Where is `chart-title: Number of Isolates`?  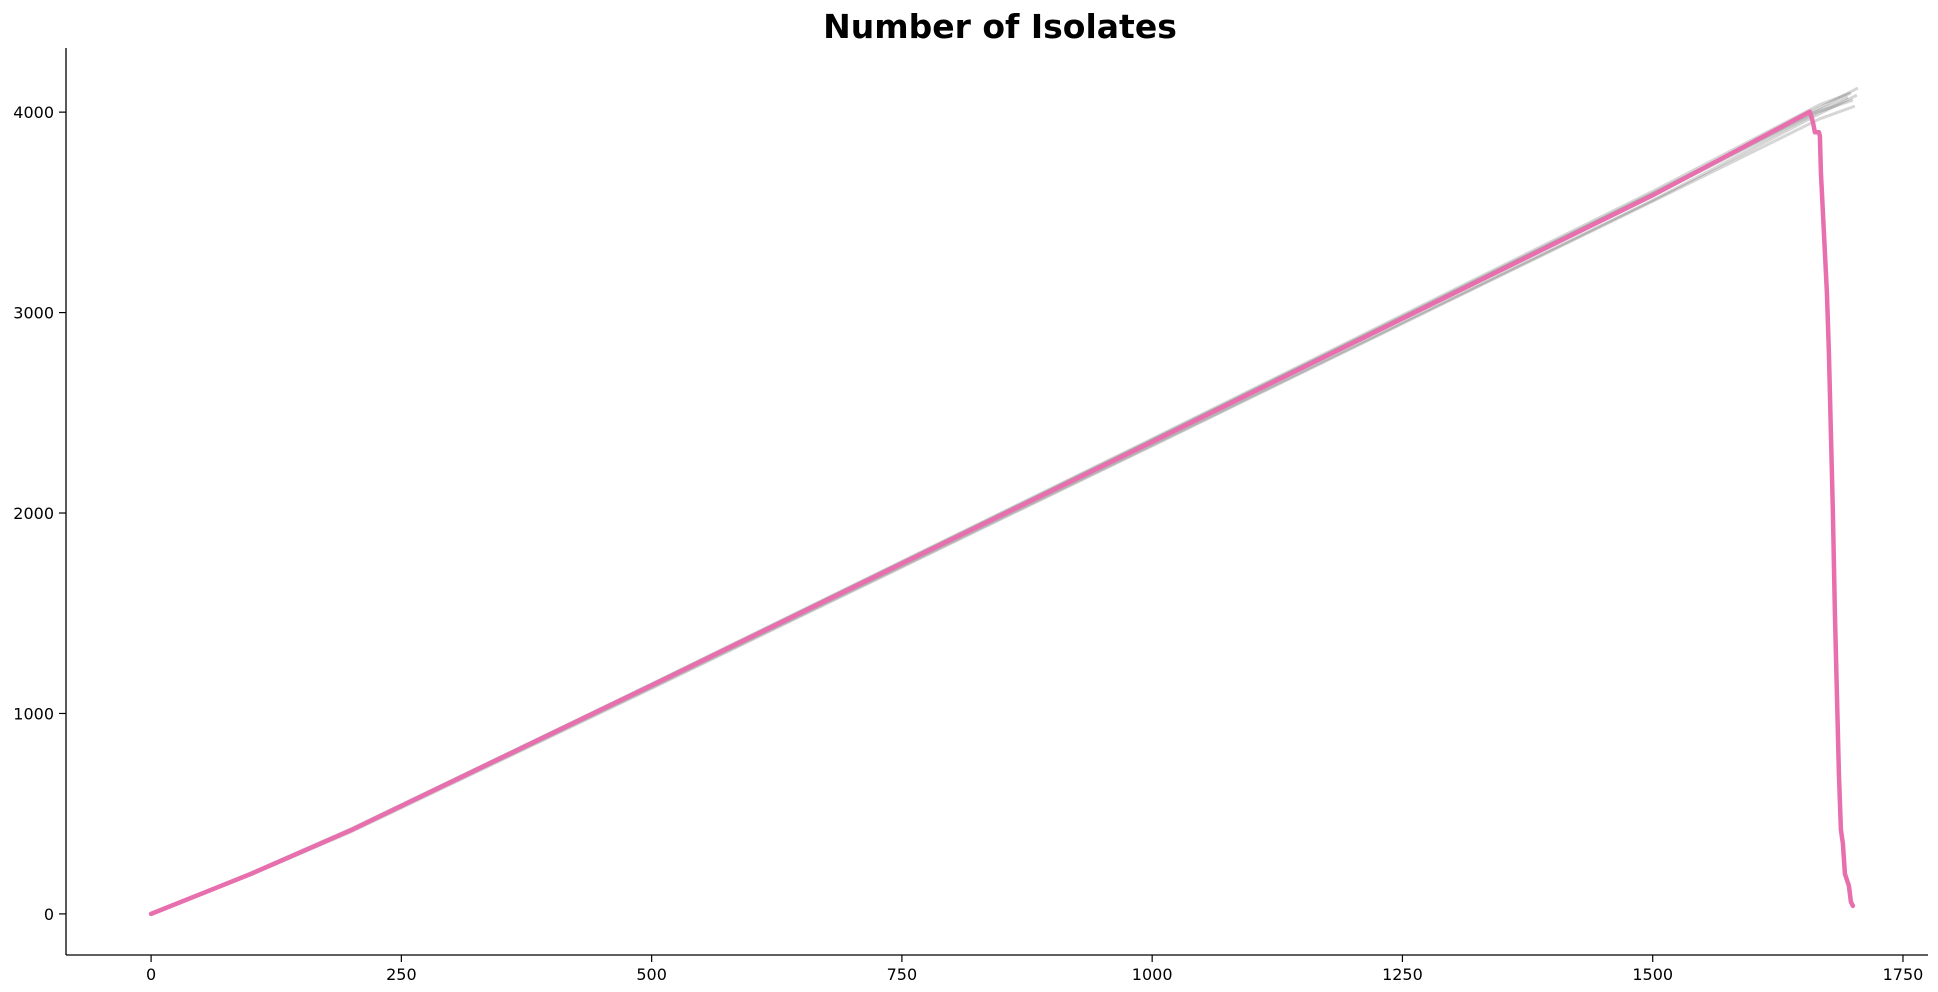
chart-title: Number of Isolates is located at coordinates (1000, 26).